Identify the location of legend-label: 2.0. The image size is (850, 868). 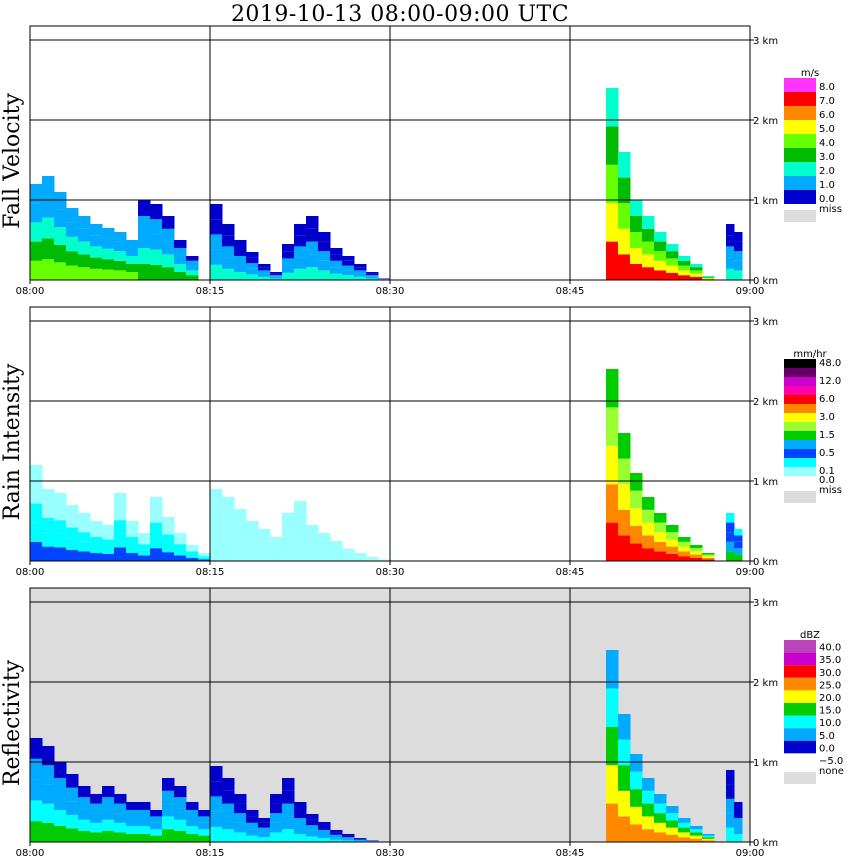
(827, 171).